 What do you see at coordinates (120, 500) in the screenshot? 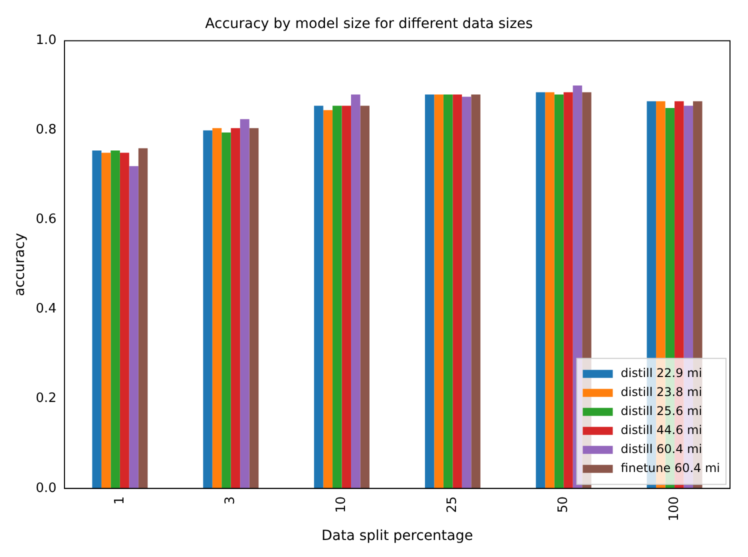
I see `x-tick-label: 1` at bounding box center [120, 500].